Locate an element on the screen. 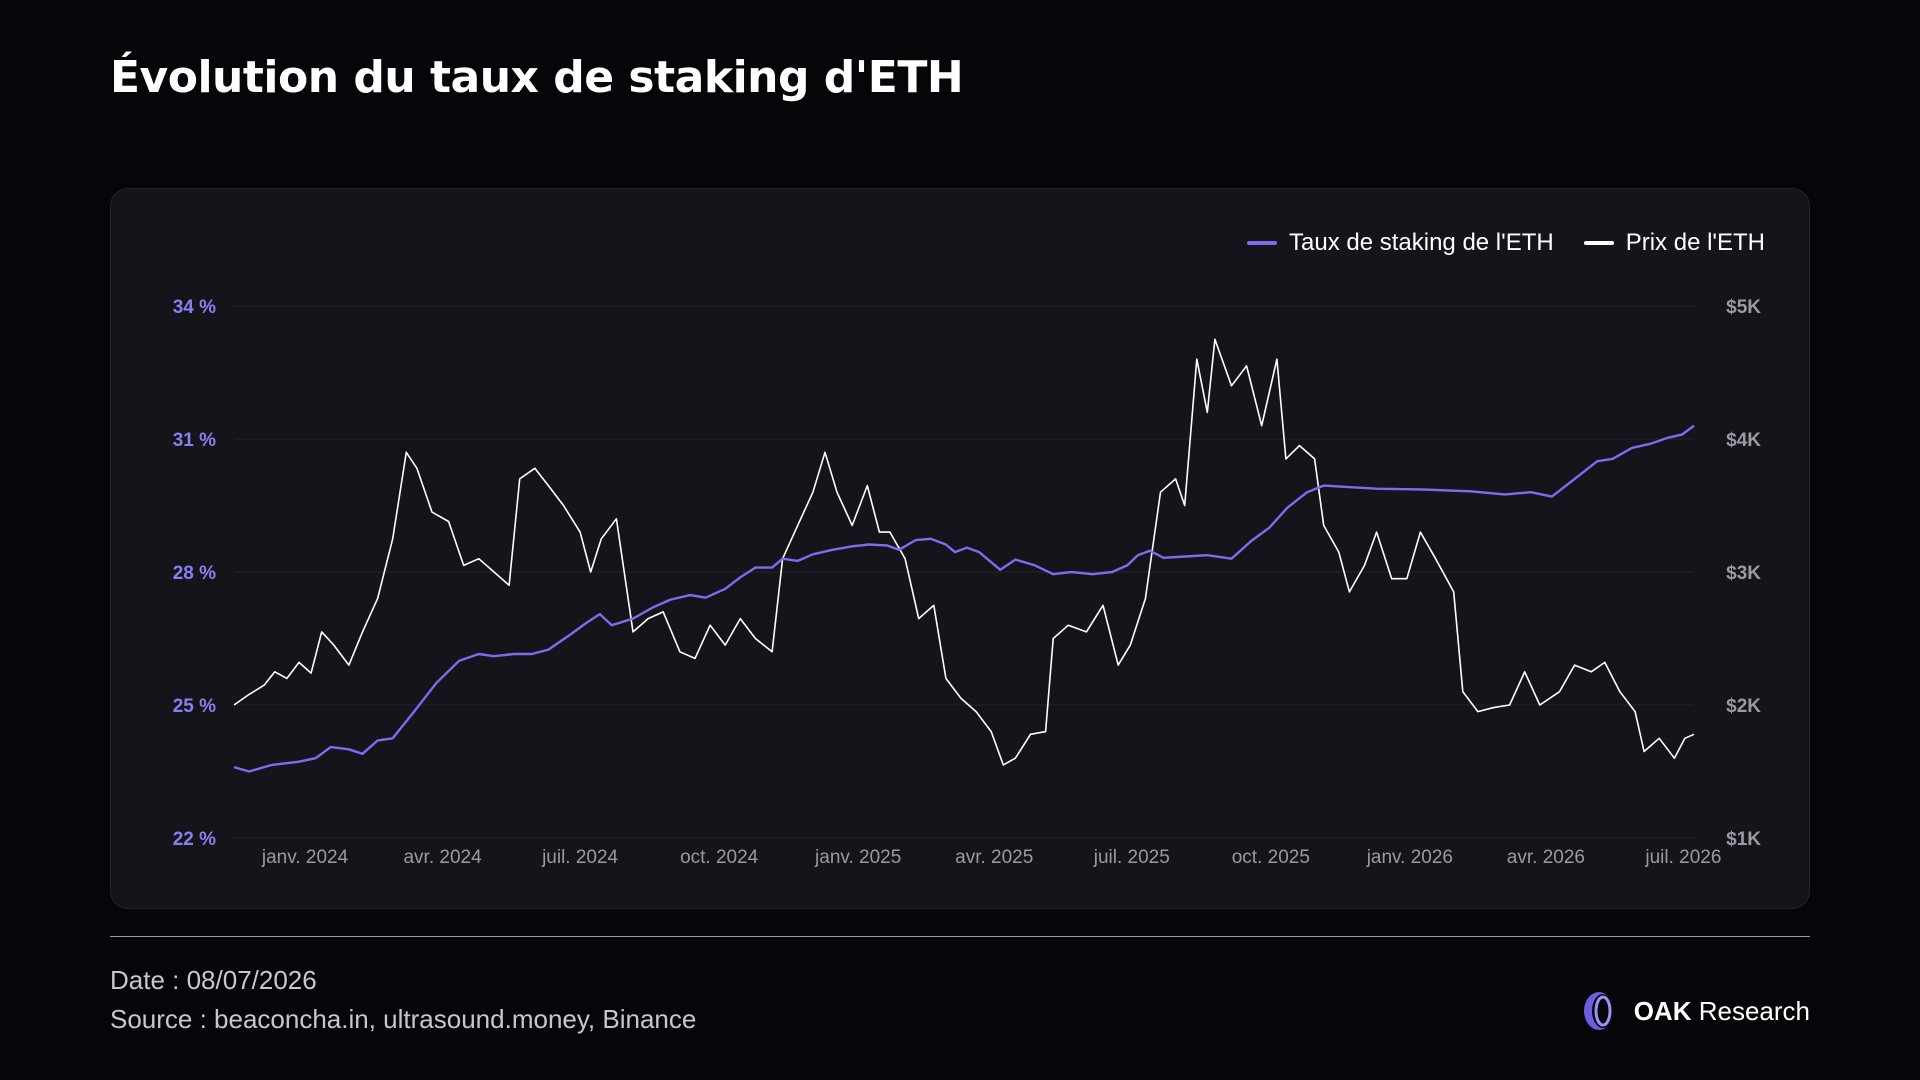 This screenshot has width=1920, height=1080. x-axis-tick-label: janv. 2025 is located at coordinates (857, 857).